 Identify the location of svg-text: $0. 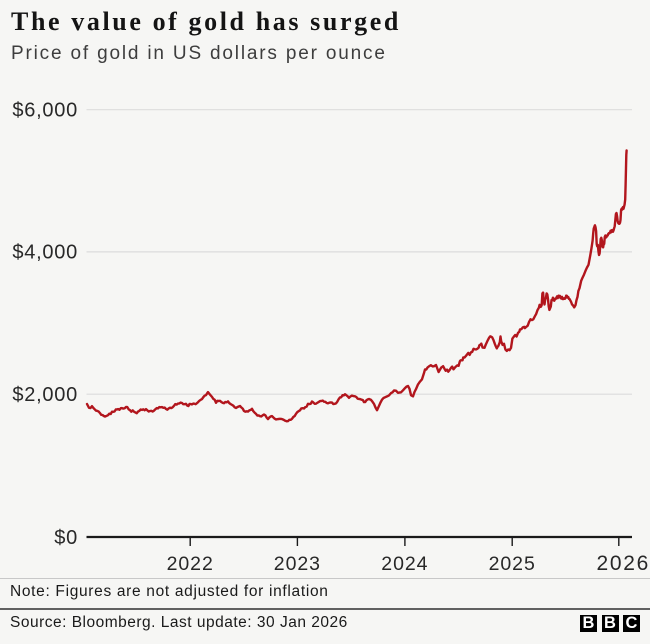
(66, 538).